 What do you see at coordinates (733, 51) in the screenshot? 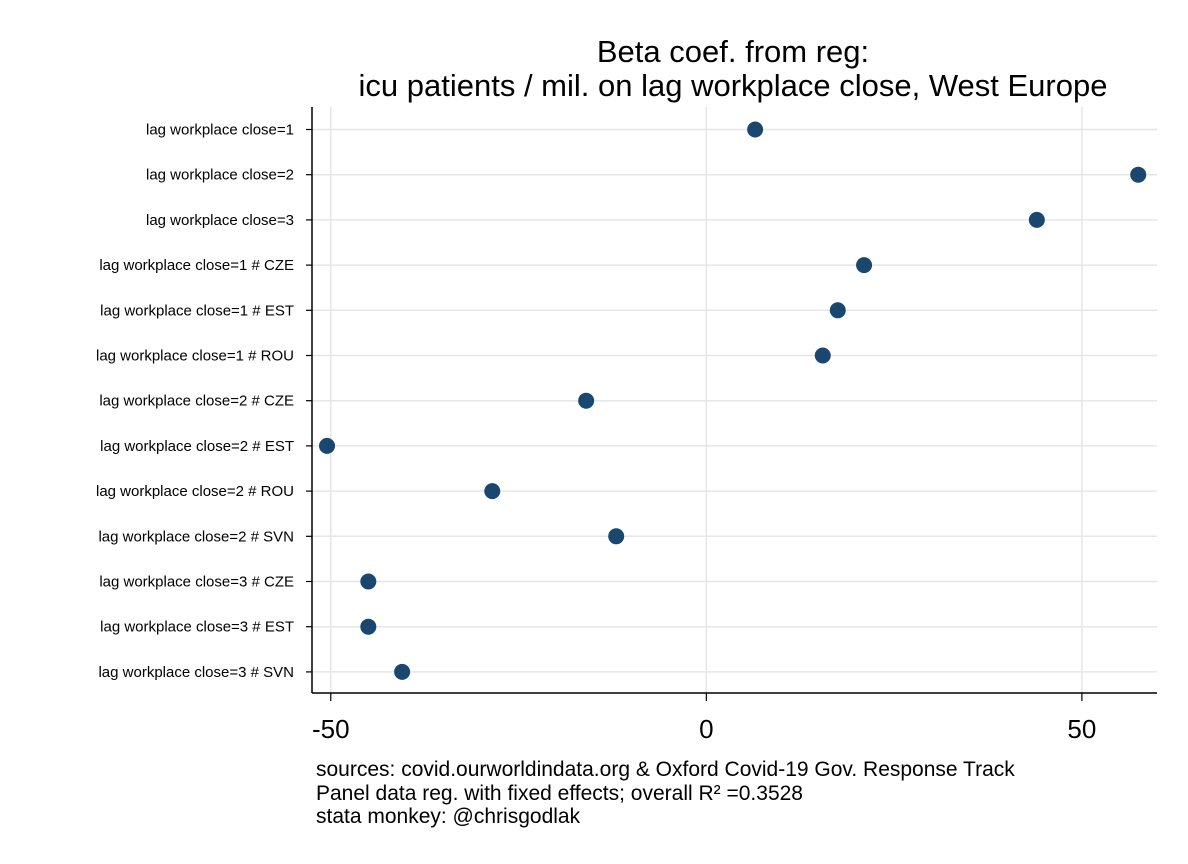
I see `chart-title-line-1: Beta coef. from reg:` at bounding box center [733, 51].